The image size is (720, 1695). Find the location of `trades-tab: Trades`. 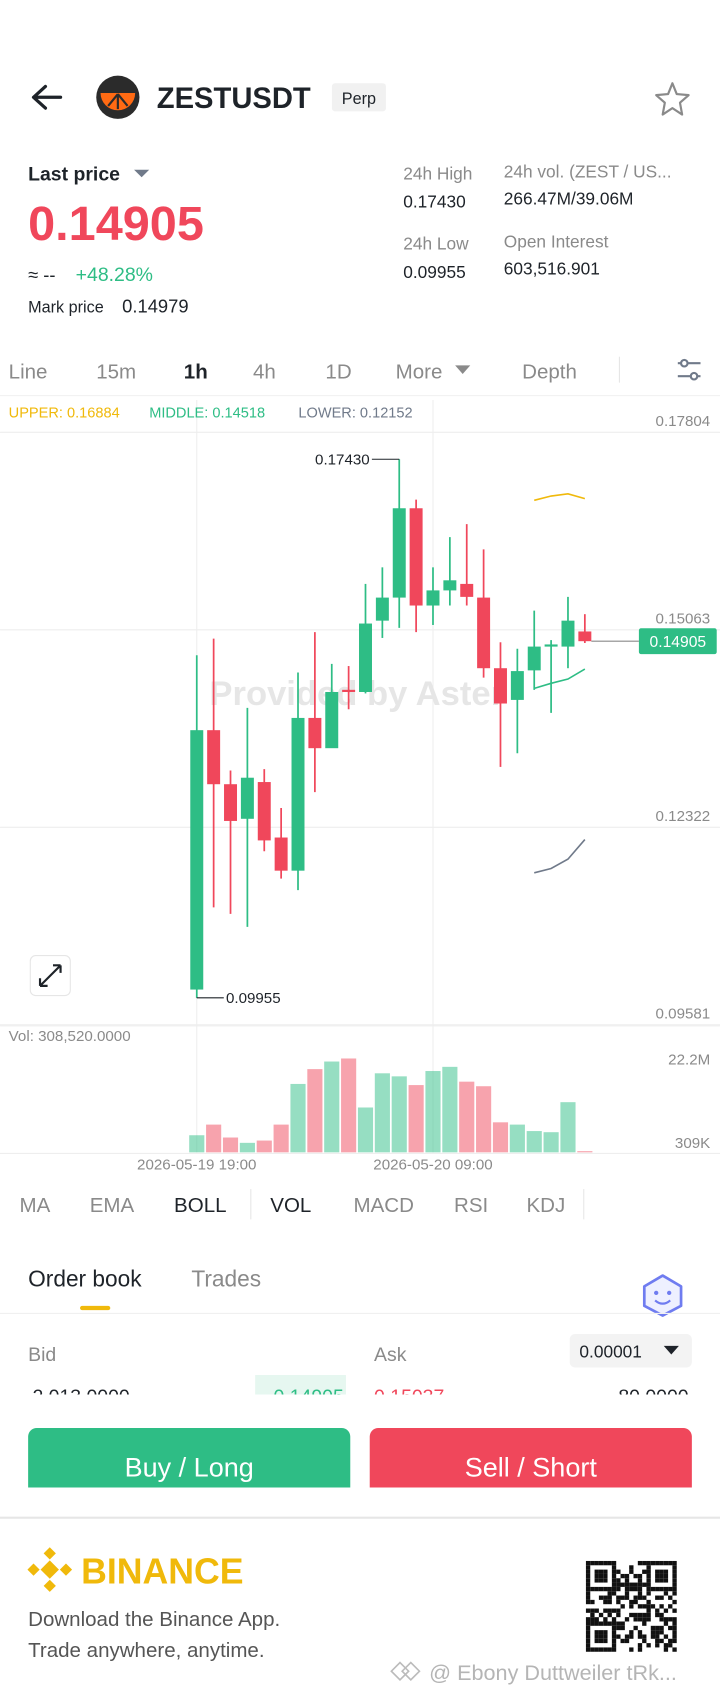

trades-tab: Trades is located at coordinates (226, 1278).